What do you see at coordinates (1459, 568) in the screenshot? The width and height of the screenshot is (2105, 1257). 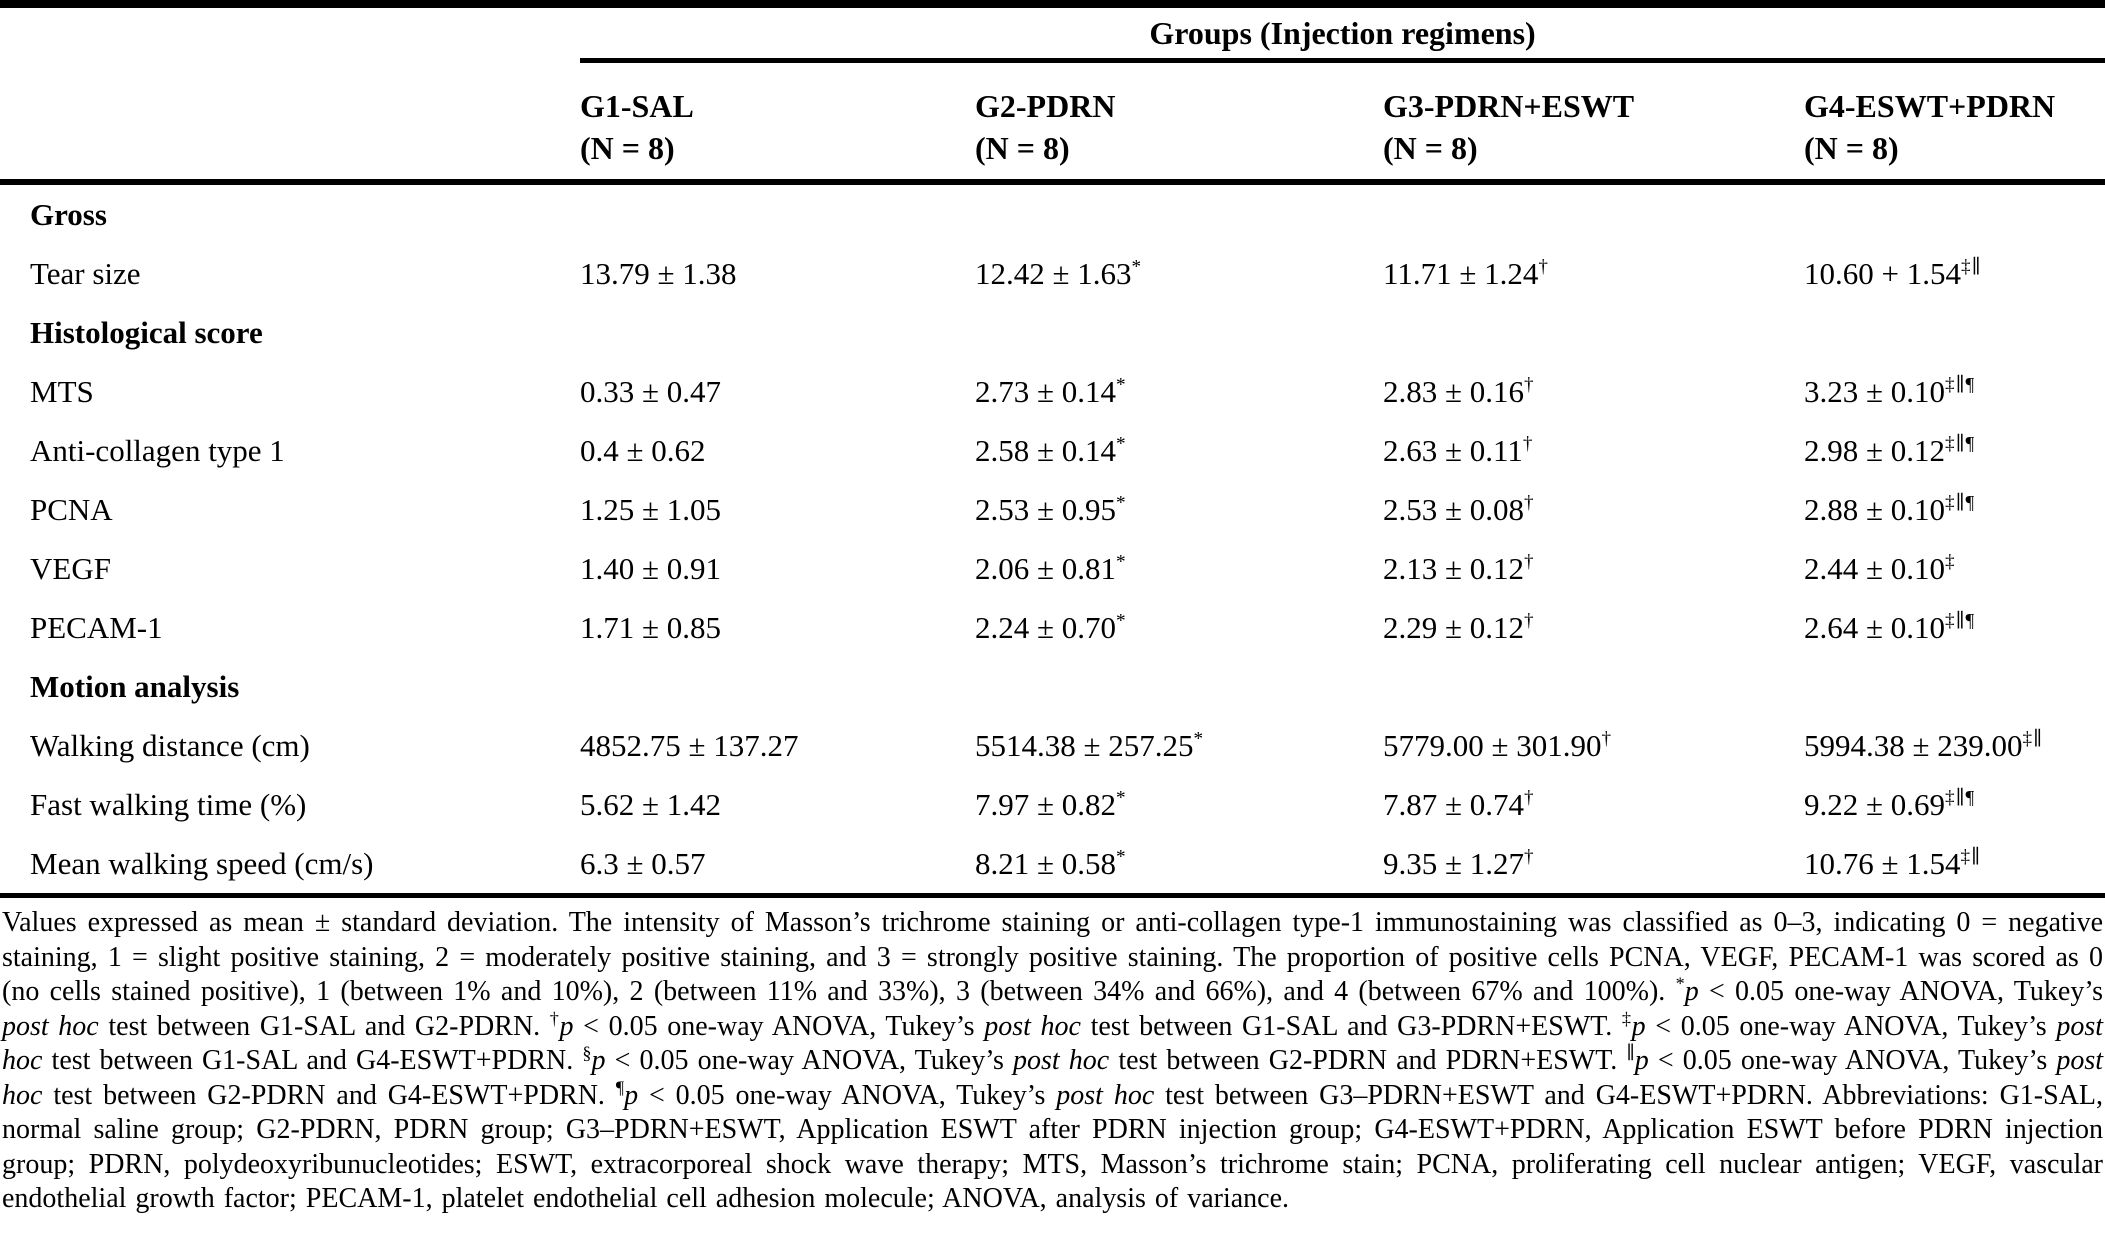 I see `data-cell: 2.13 ± 0.12†` at bounding box center [1459, 568].